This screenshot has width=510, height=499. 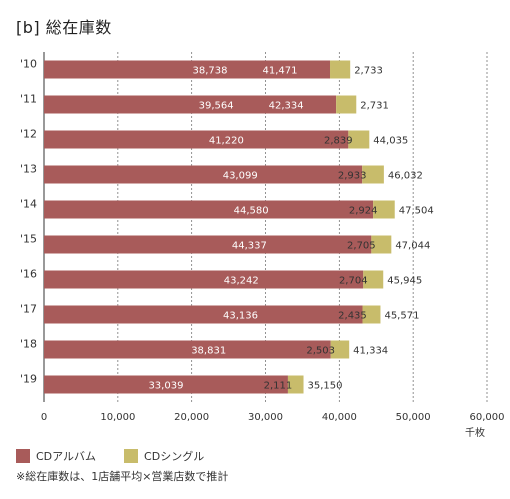 What do you see at coordinates (265, 417) in the screenshot?
I see `x-tick-label: 30,000` at bounding box center [265, 417].